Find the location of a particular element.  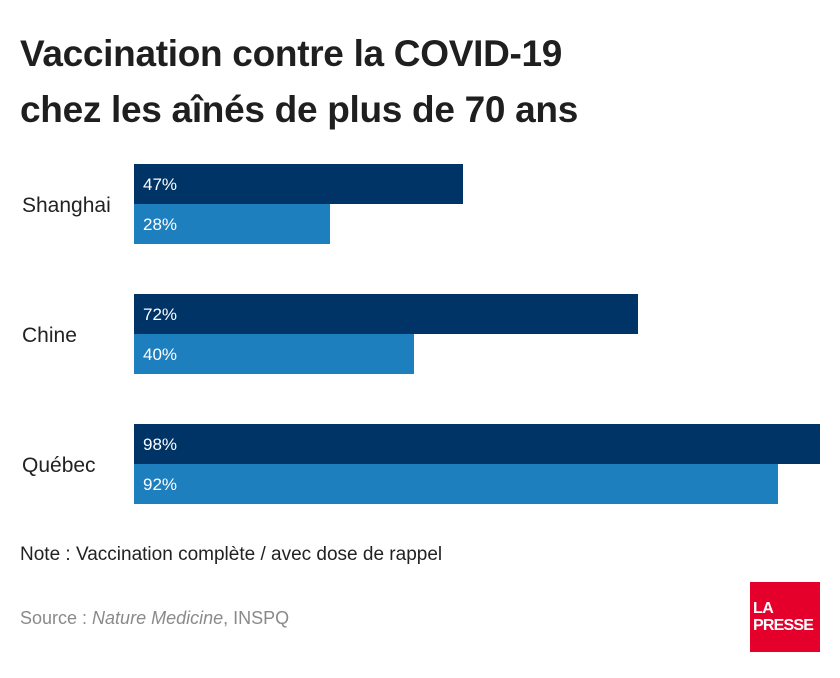

logo-line-2: PRESSE is located at coordinates (783, 625).